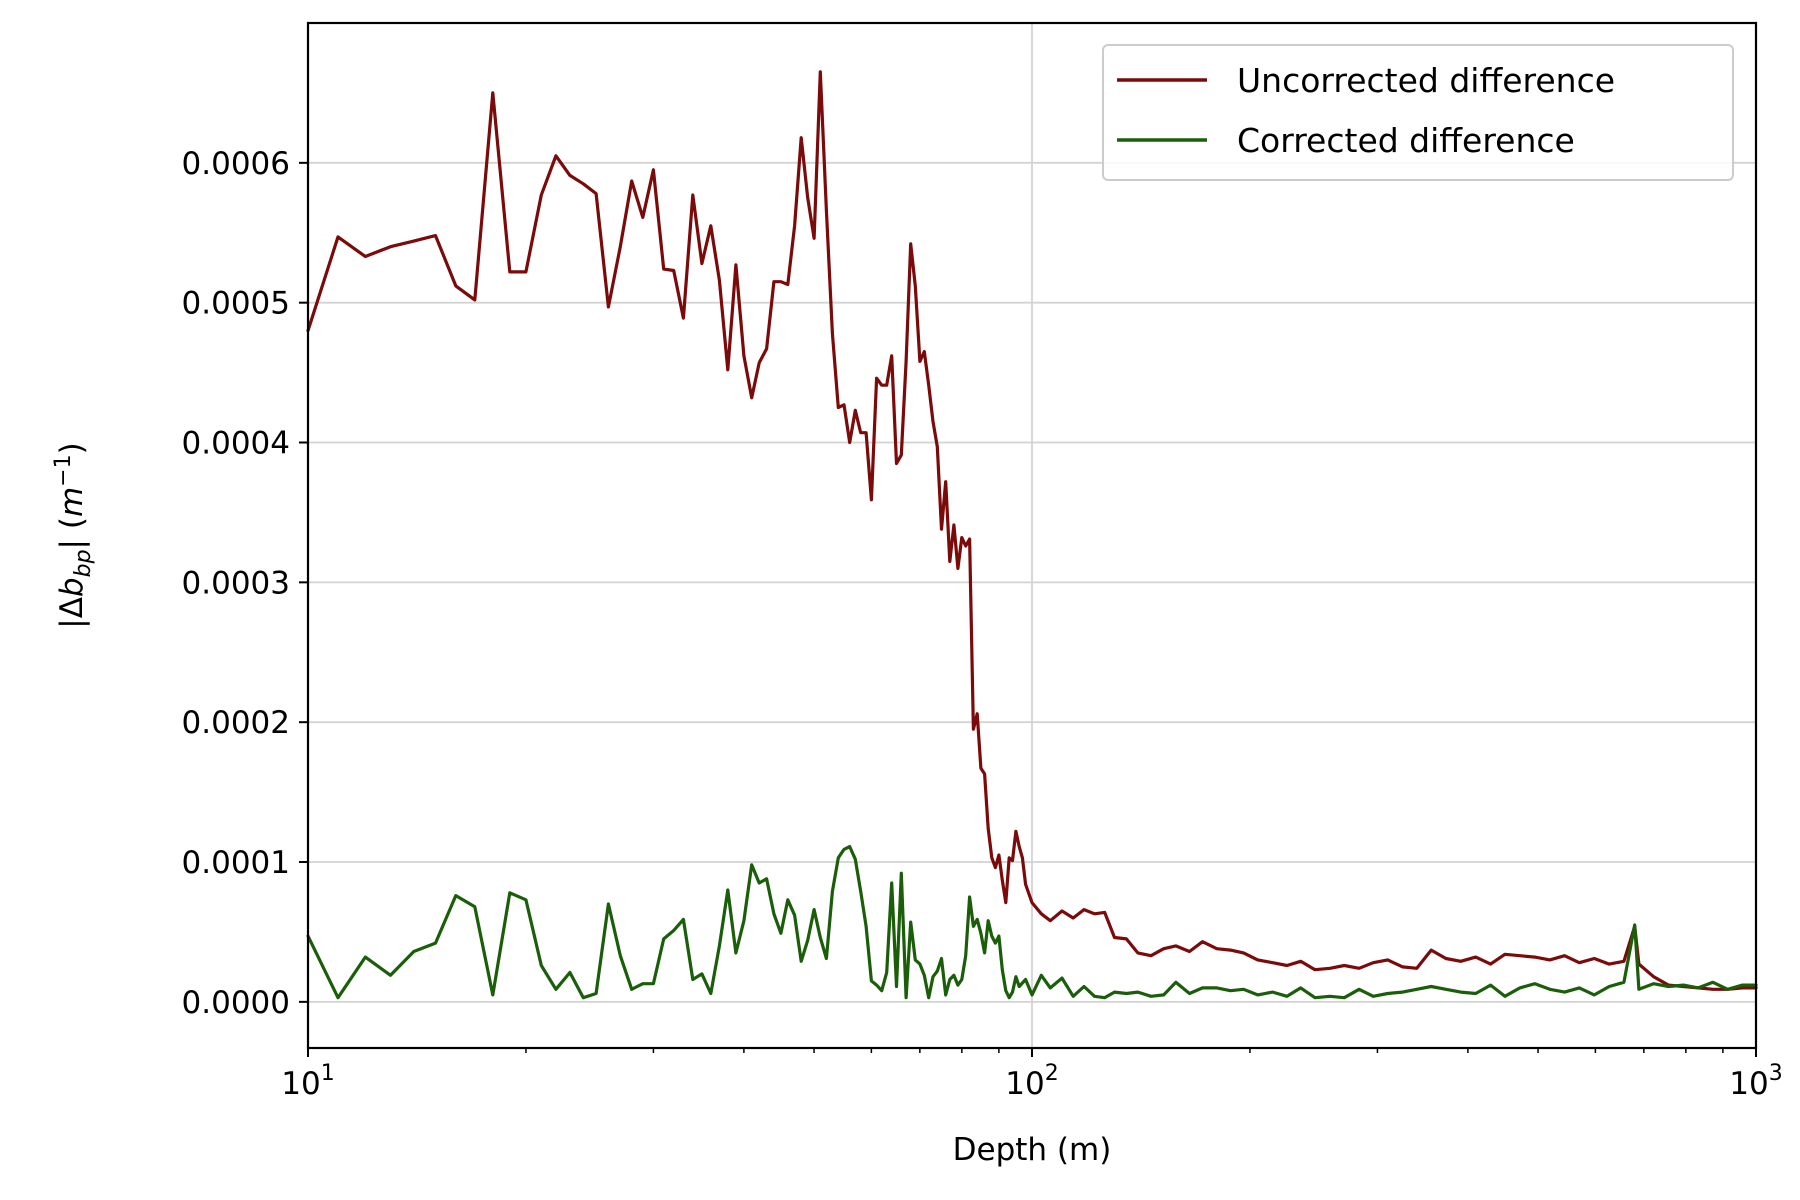  What do you see at coordinates (72, 528) in the screenshot?
I see `y-label-unit-open: (` at bounding box center [72, 528].